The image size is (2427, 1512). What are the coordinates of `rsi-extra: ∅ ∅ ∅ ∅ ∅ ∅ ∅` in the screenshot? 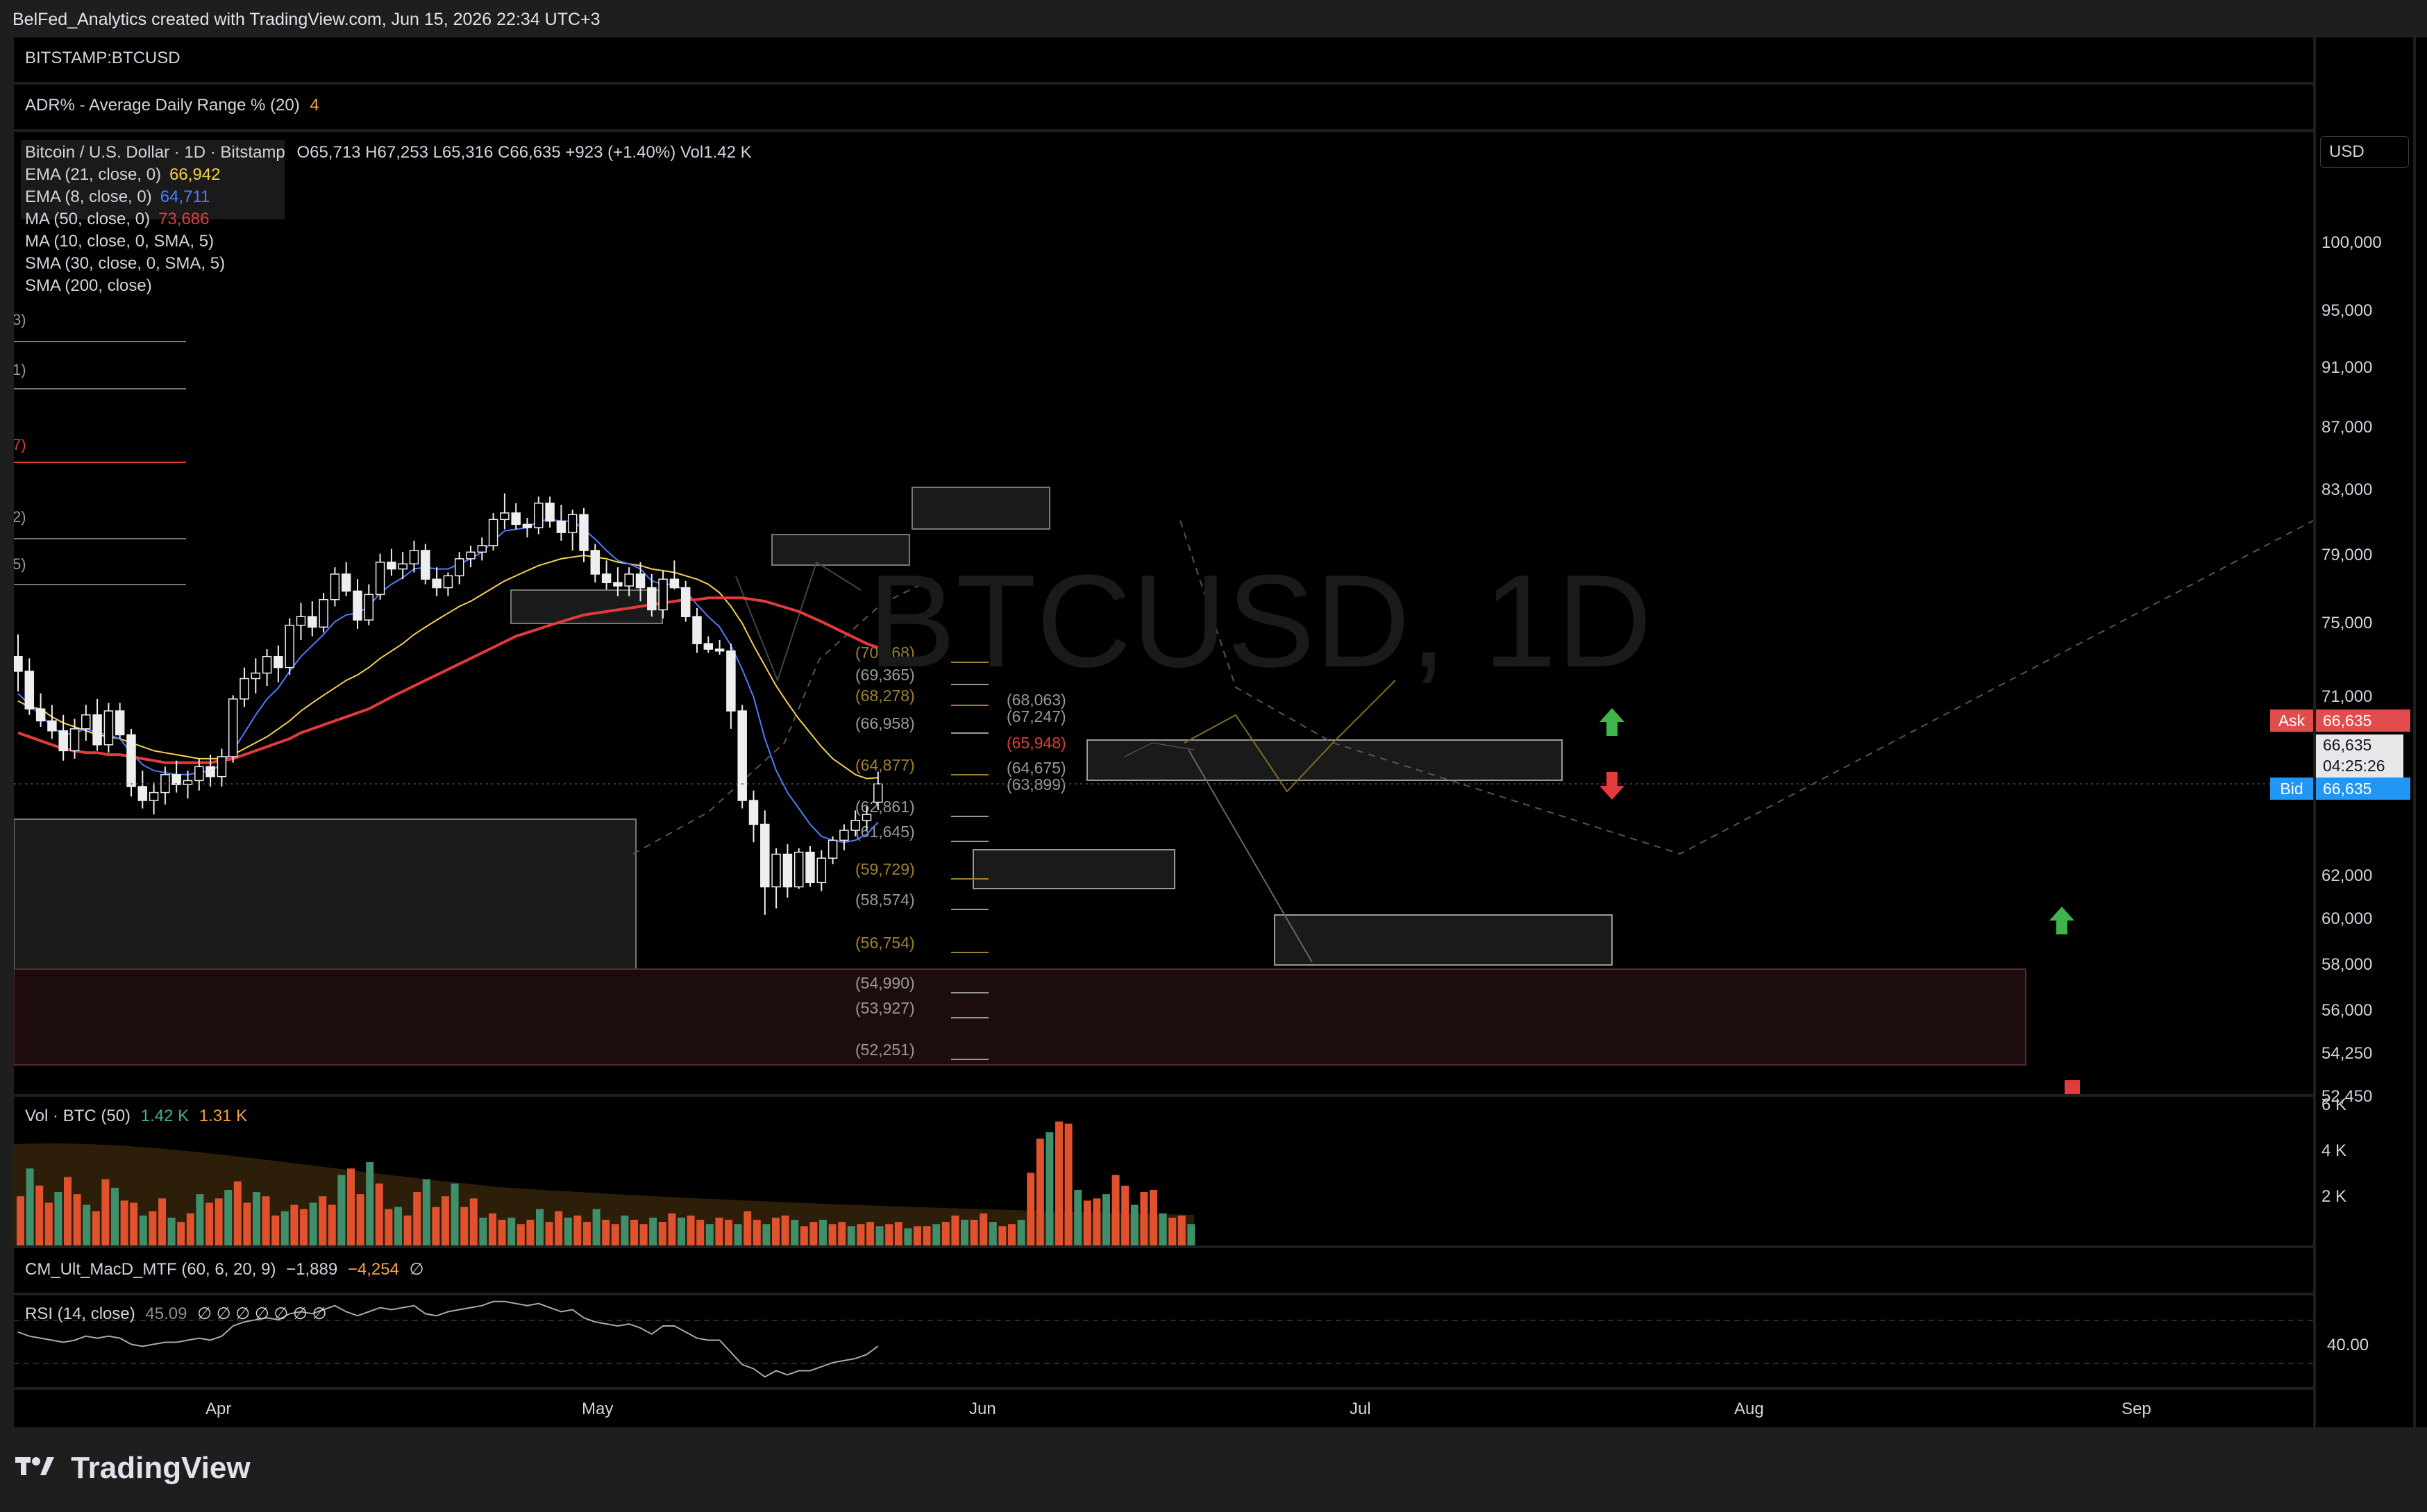 It's located at (262, 1313).